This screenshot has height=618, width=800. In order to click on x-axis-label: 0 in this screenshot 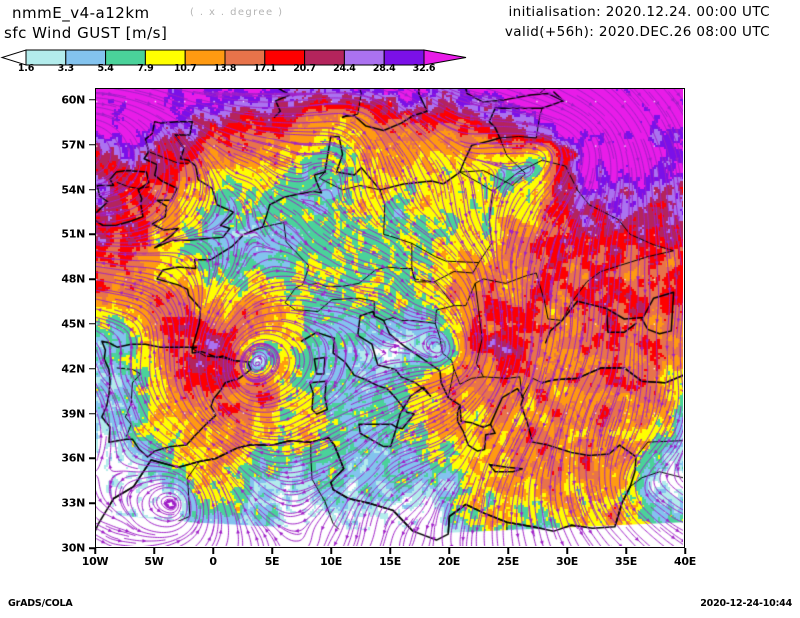, I will do `click(213, 561)`.